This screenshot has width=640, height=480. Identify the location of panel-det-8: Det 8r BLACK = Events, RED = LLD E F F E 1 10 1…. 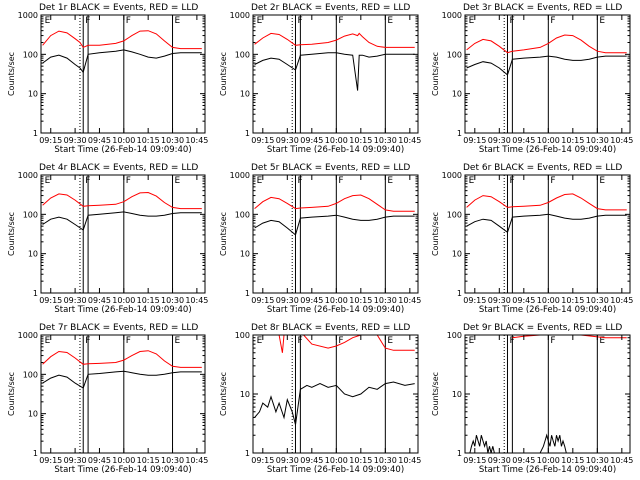
(320, 399).